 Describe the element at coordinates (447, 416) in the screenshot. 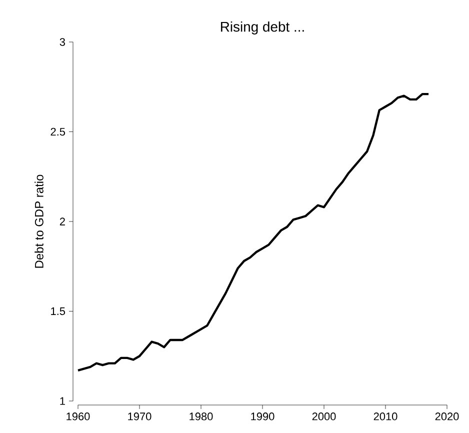

I see `x-tick-label: 2020` at that location.